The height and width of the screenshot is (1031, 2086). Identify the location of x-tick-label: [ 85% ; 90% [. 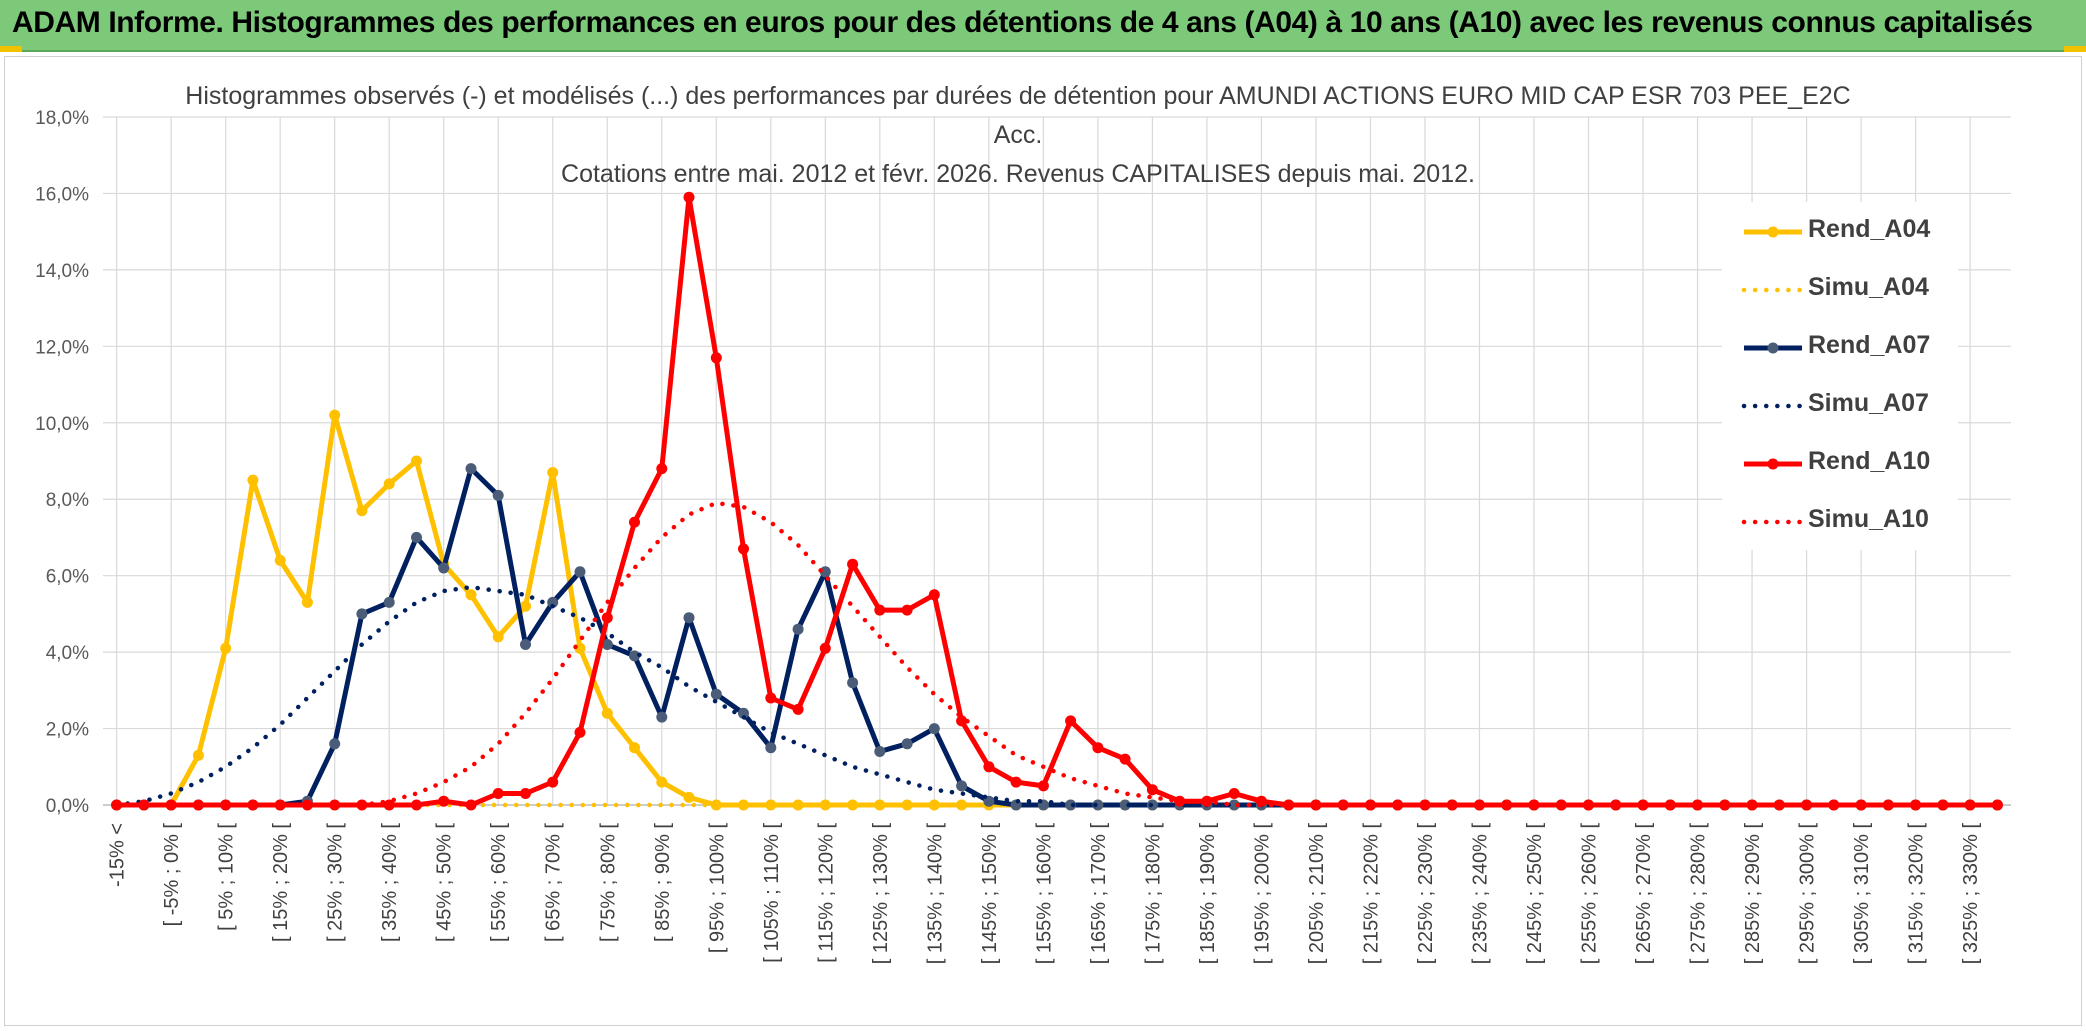
(663, 882).